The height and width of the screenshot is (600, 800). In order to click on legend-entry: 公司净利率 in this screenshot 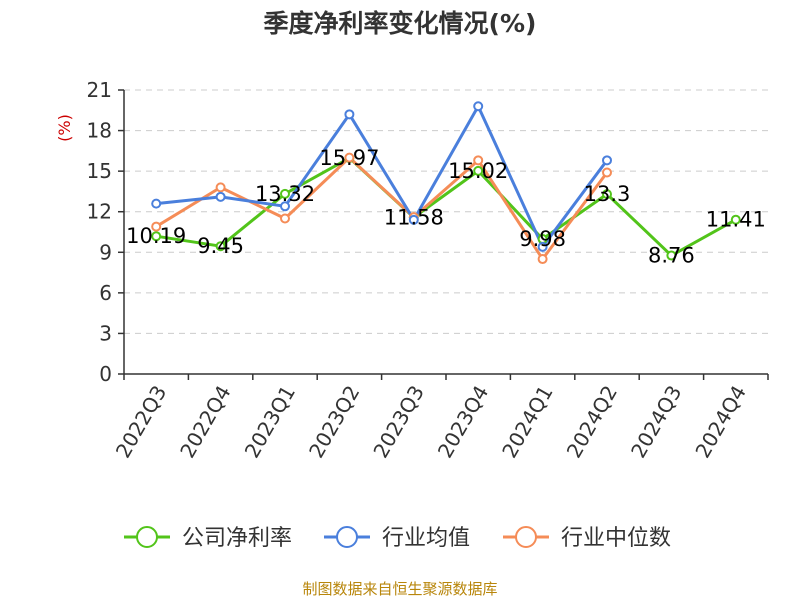, I will do `click(237, 538)`.